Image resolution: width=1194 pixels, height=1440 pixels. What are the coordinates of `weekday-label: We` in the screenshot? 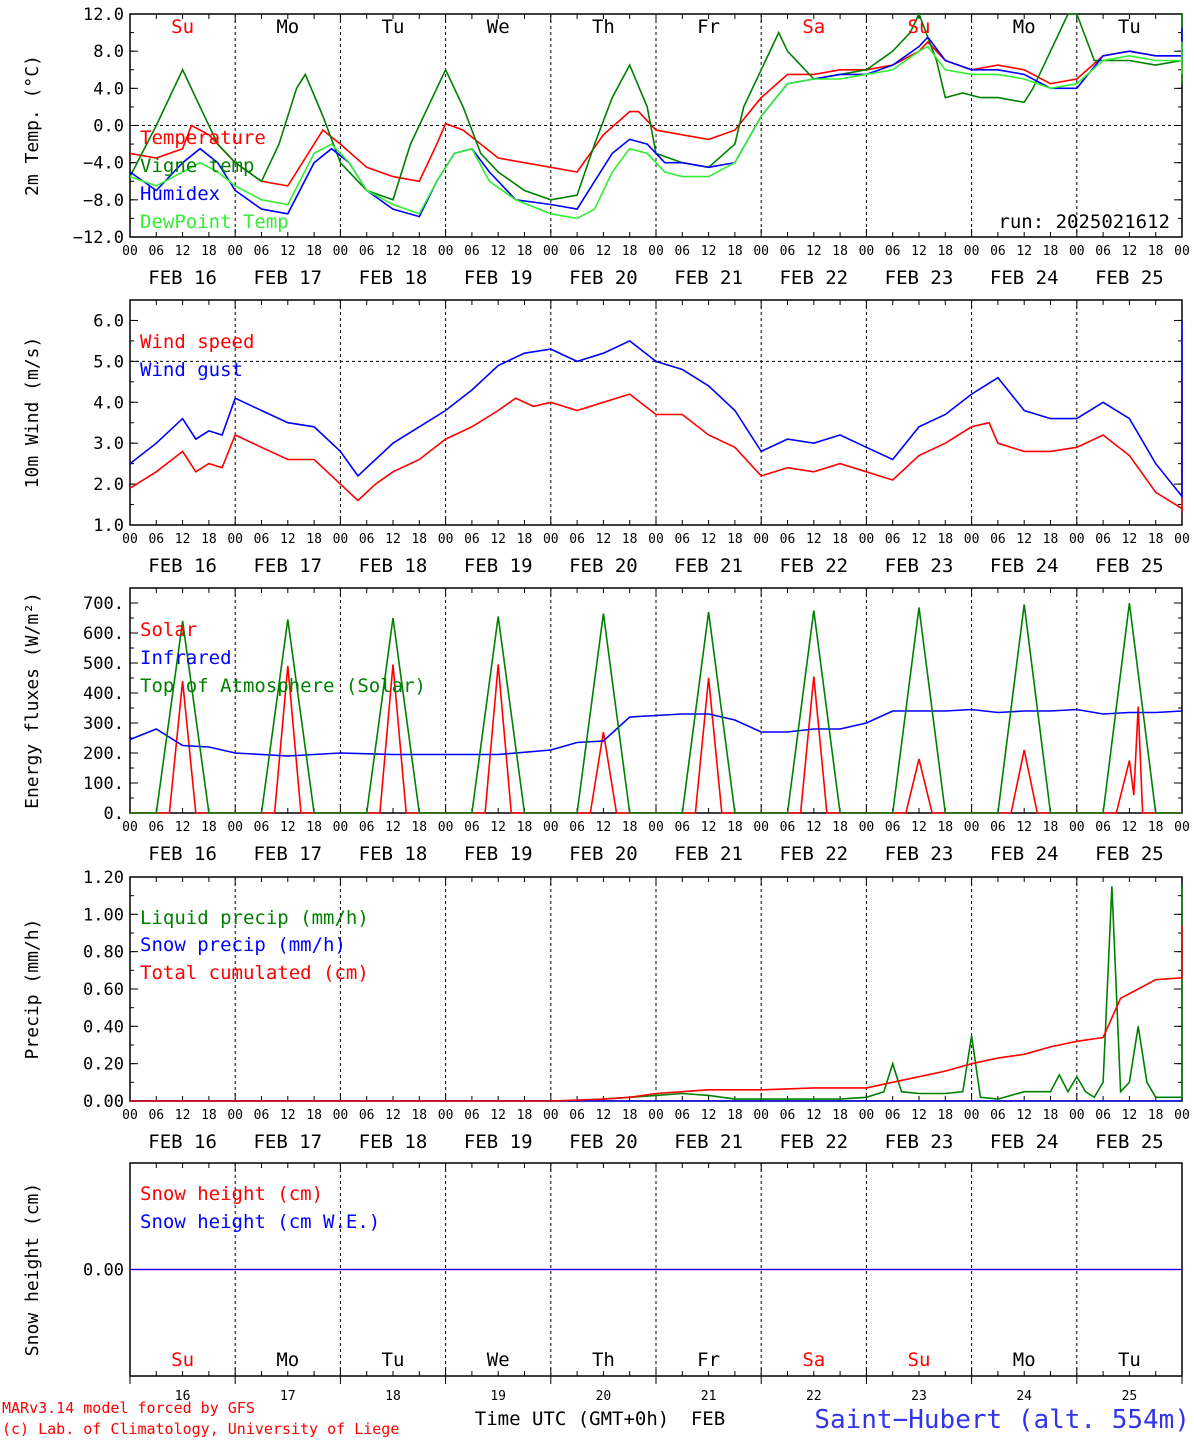 It's located at (498, 27).